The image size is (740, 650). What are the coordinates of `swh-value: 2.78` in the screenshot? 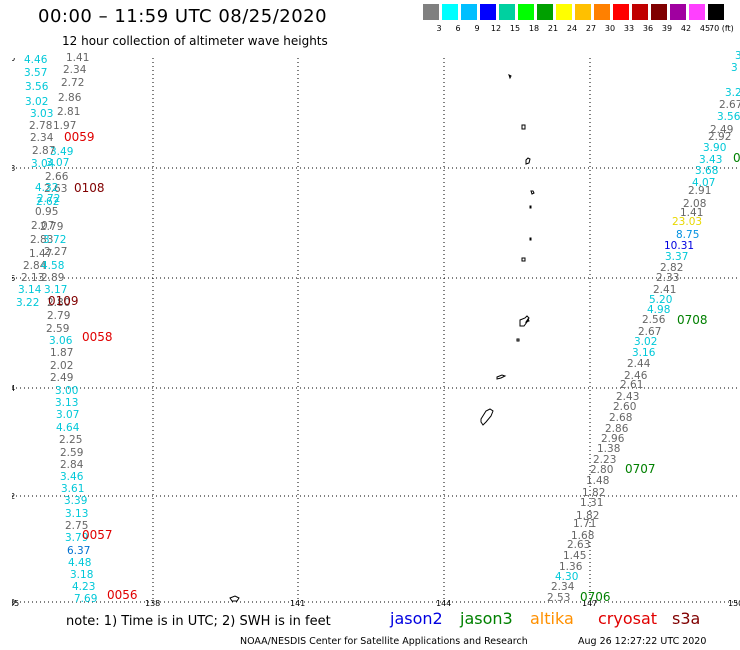 It's located at (41, 126).